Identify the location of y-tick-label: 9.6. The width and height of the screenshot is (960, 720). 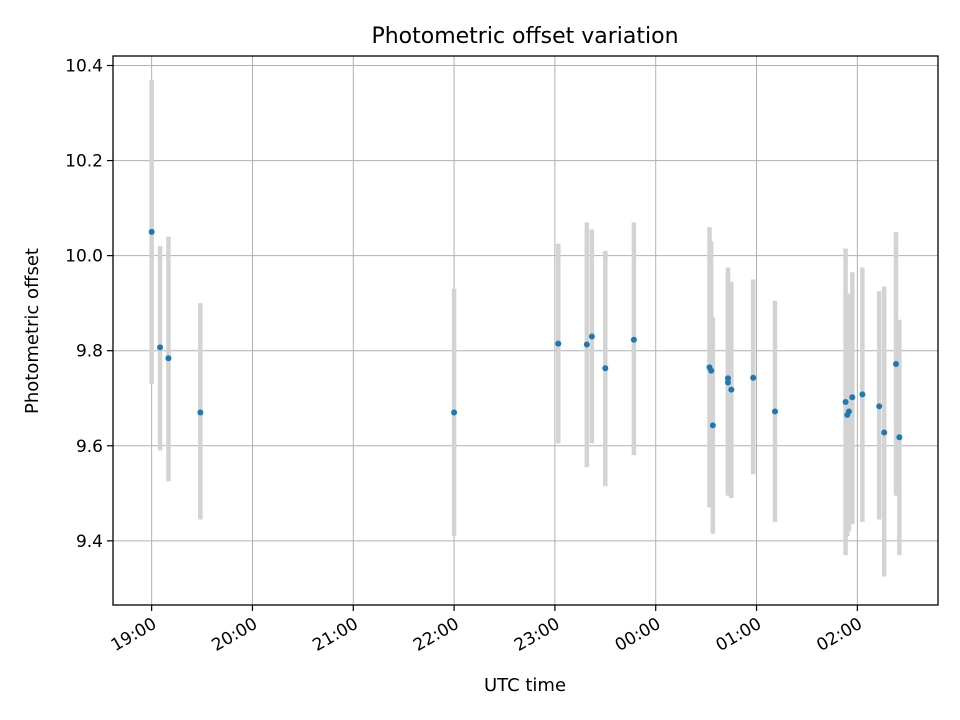
(89, 447).